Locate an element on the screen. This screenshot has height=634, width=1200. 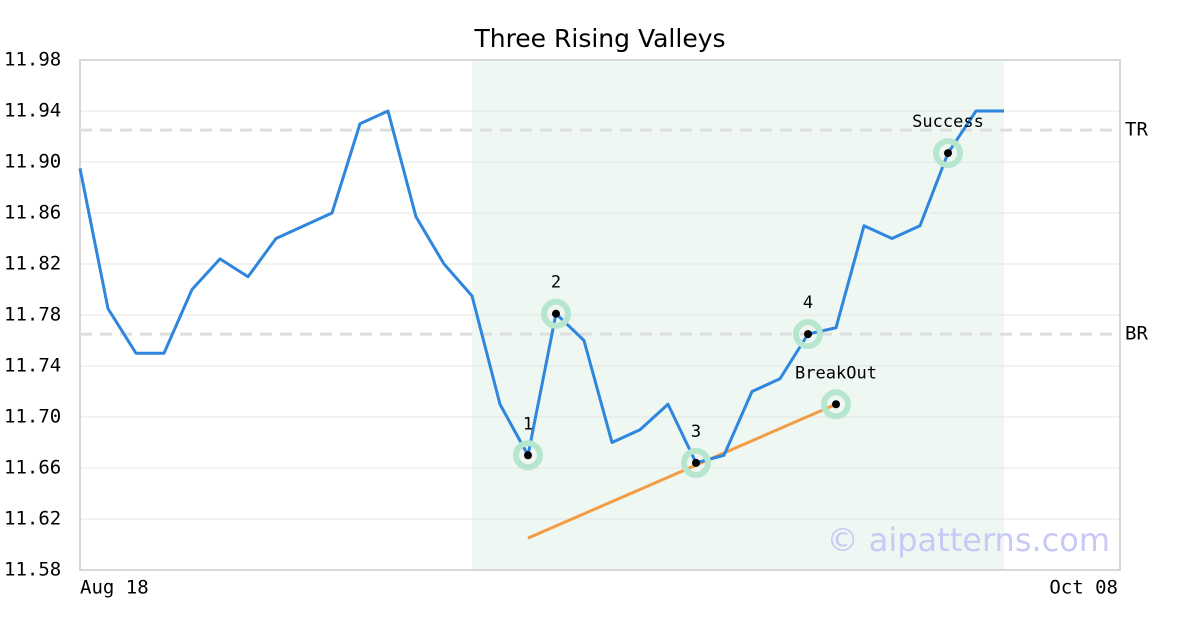
annotation-label: 3 is located at coordinates (696, 432).